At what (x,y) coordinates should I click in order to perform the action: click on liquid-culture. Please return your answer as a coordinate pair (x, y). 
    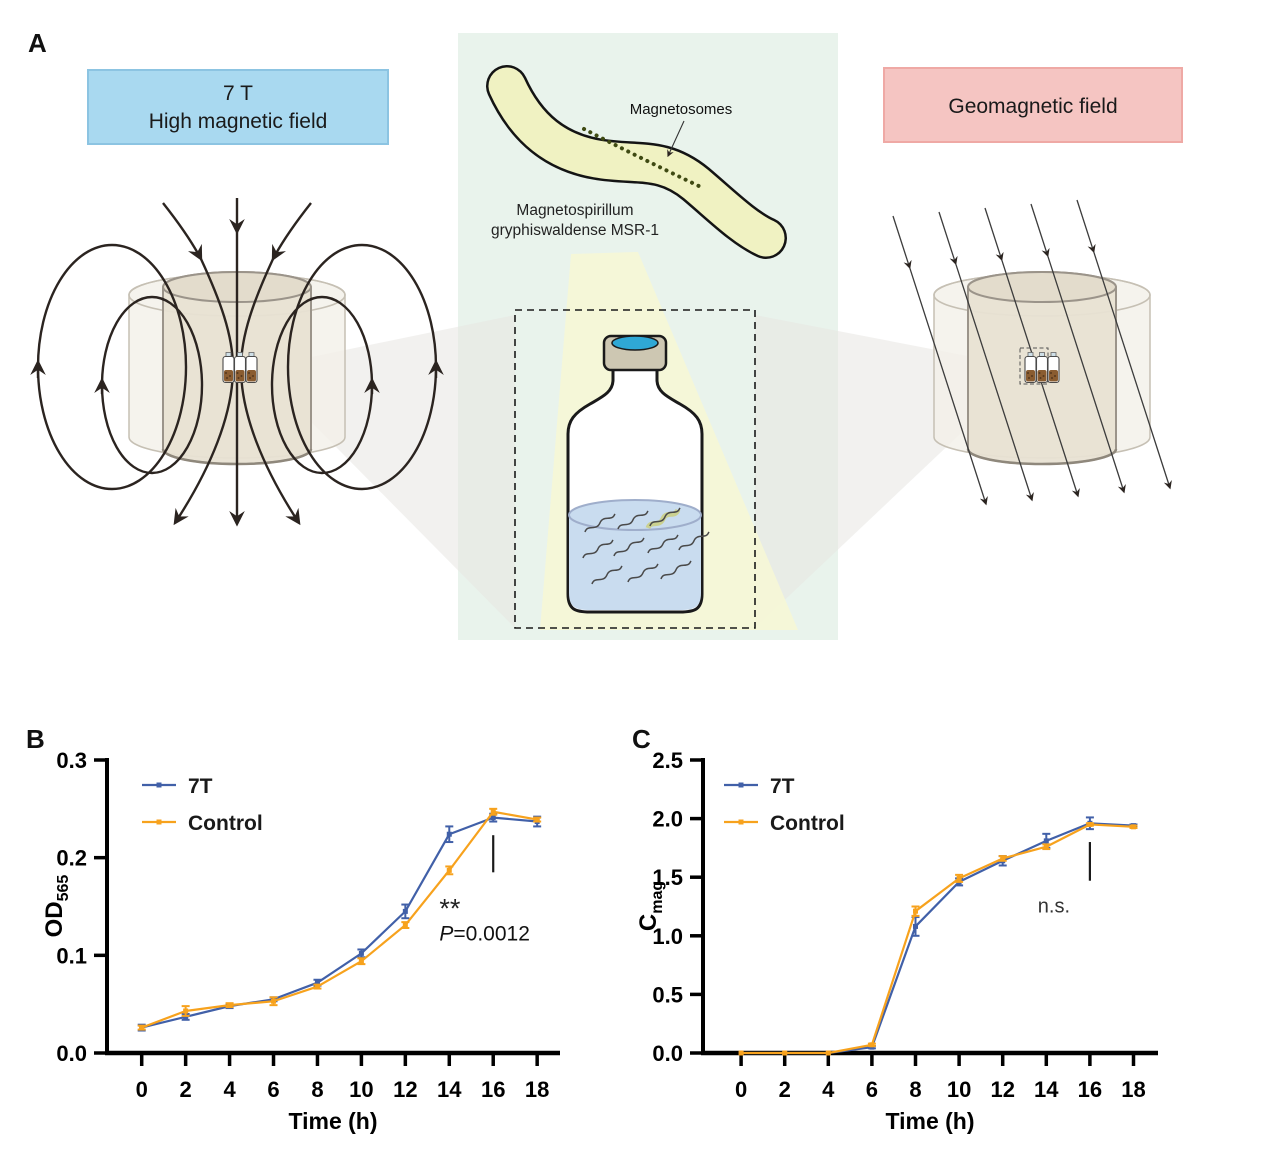
    Looking at the image, I should click on (639, 554).